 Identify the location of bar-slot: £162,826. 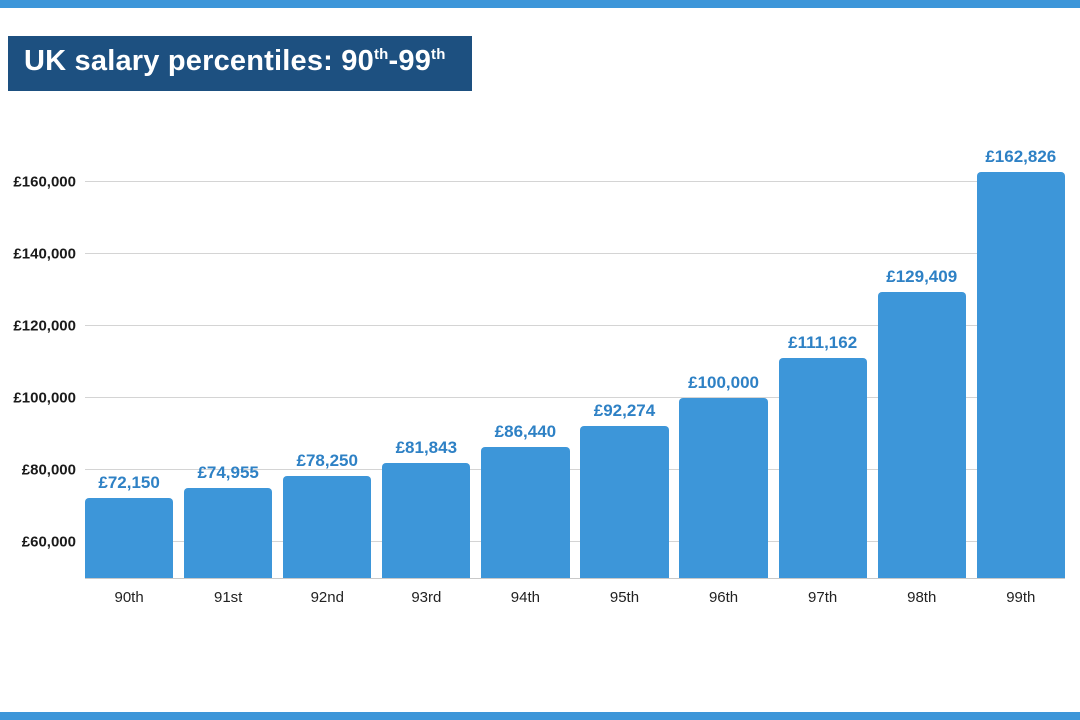
(1020, 362).